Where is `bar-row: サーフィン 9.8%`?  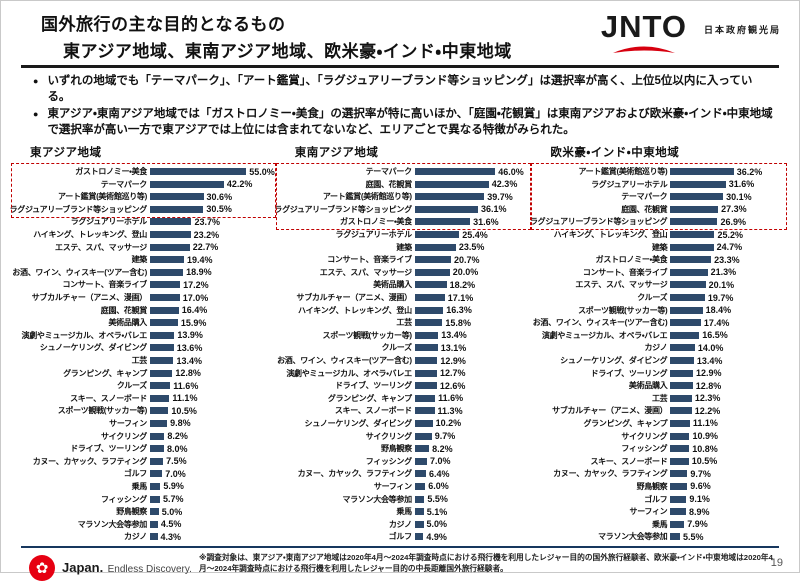 bar-row: サーフィン 9.8% is located at coordinates (145, 423).